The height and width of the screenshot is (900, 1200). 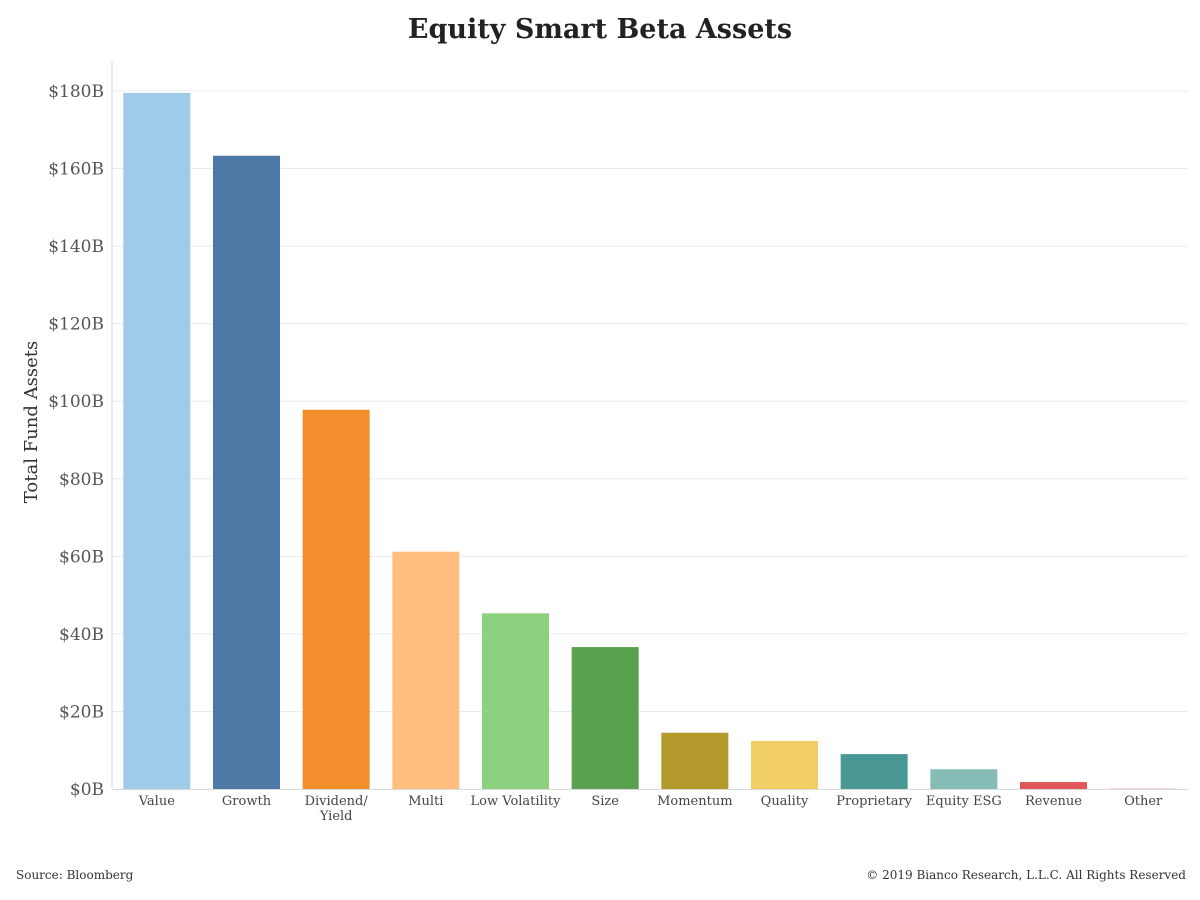 What do you see at coordinates (76, 325) in the screenshot?
I see `y-tick-label: $120B` at bounding box center [76, 325].